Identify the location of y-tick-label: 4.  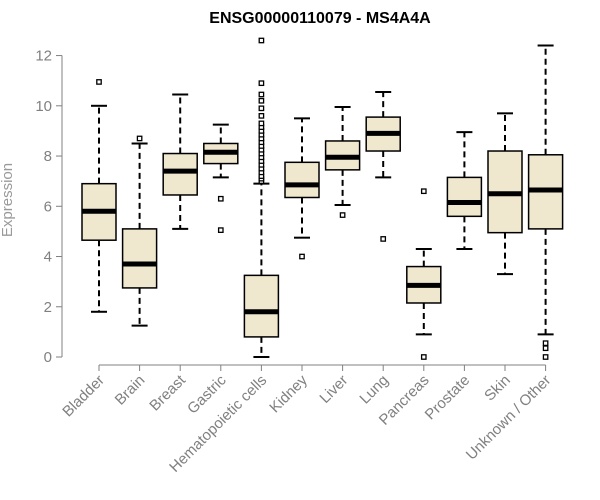
(48, 257).